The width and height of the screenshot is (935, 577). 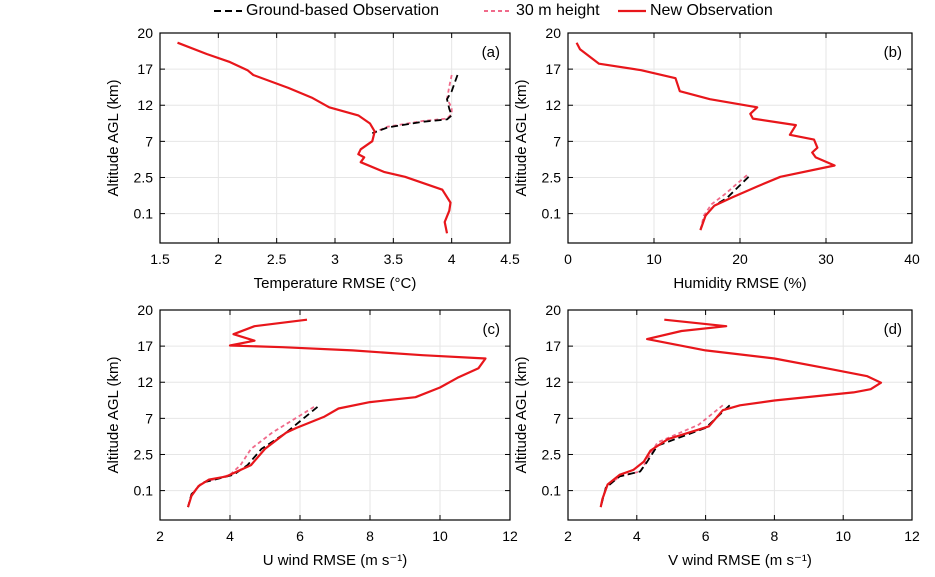 I want to click on legend-swatch-ground-based, so click(x=228, y=10).